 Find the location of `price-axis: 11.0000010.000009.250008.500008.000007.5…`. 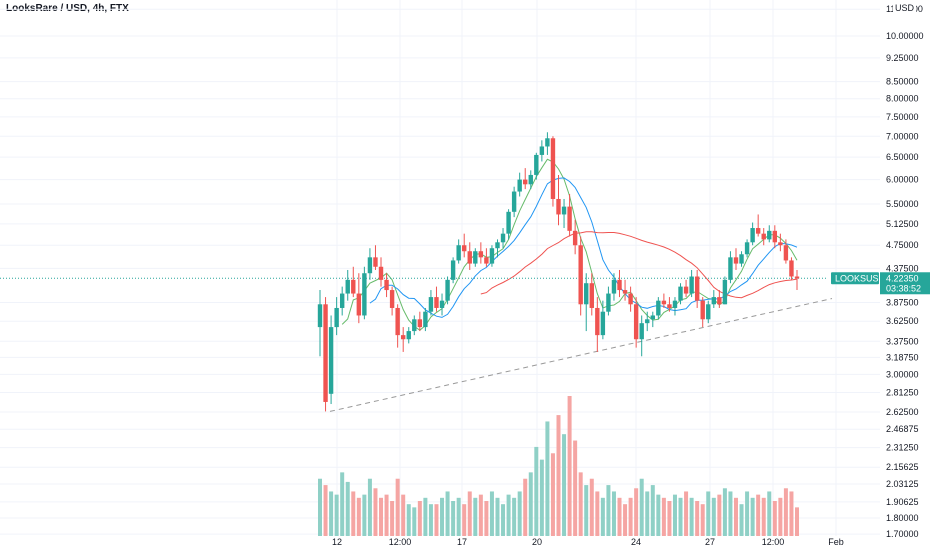

price-axis: 11.0000010.000009.250008.500008.000007.5… is located at coordinates (905, 271).